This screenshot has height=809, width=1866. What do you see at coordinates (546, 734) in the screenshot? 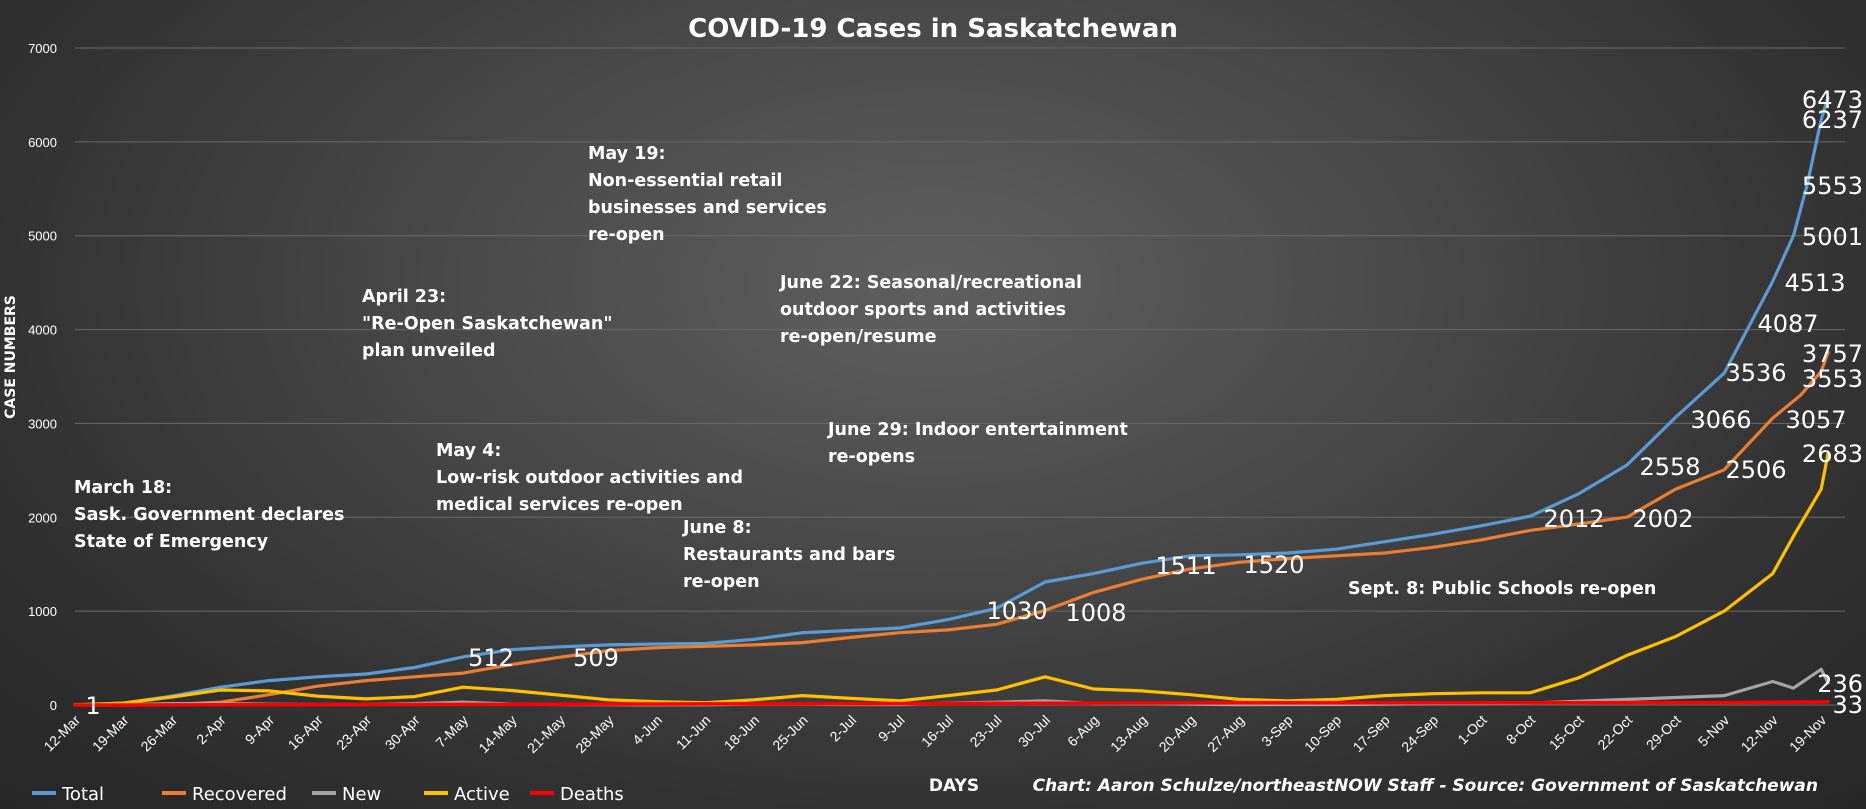
I see `x-tick-label: 21-May` at bounding box center [546, 734].